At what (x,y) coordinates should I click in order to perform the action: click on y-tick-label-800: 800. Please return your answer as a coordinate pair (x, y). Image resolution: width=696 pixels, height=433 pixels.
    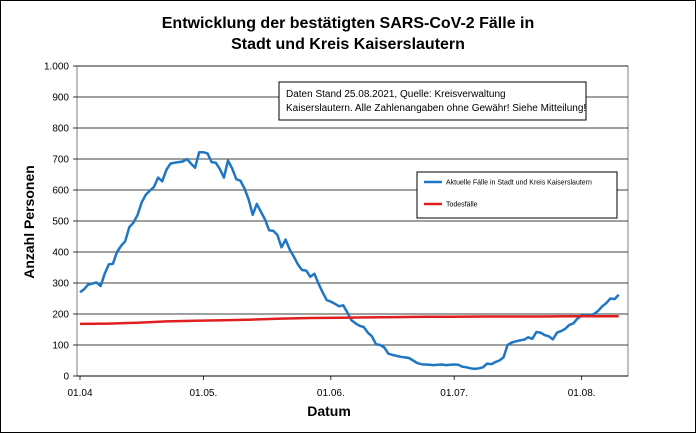
    Looking at the image, I should click on (60, 129).